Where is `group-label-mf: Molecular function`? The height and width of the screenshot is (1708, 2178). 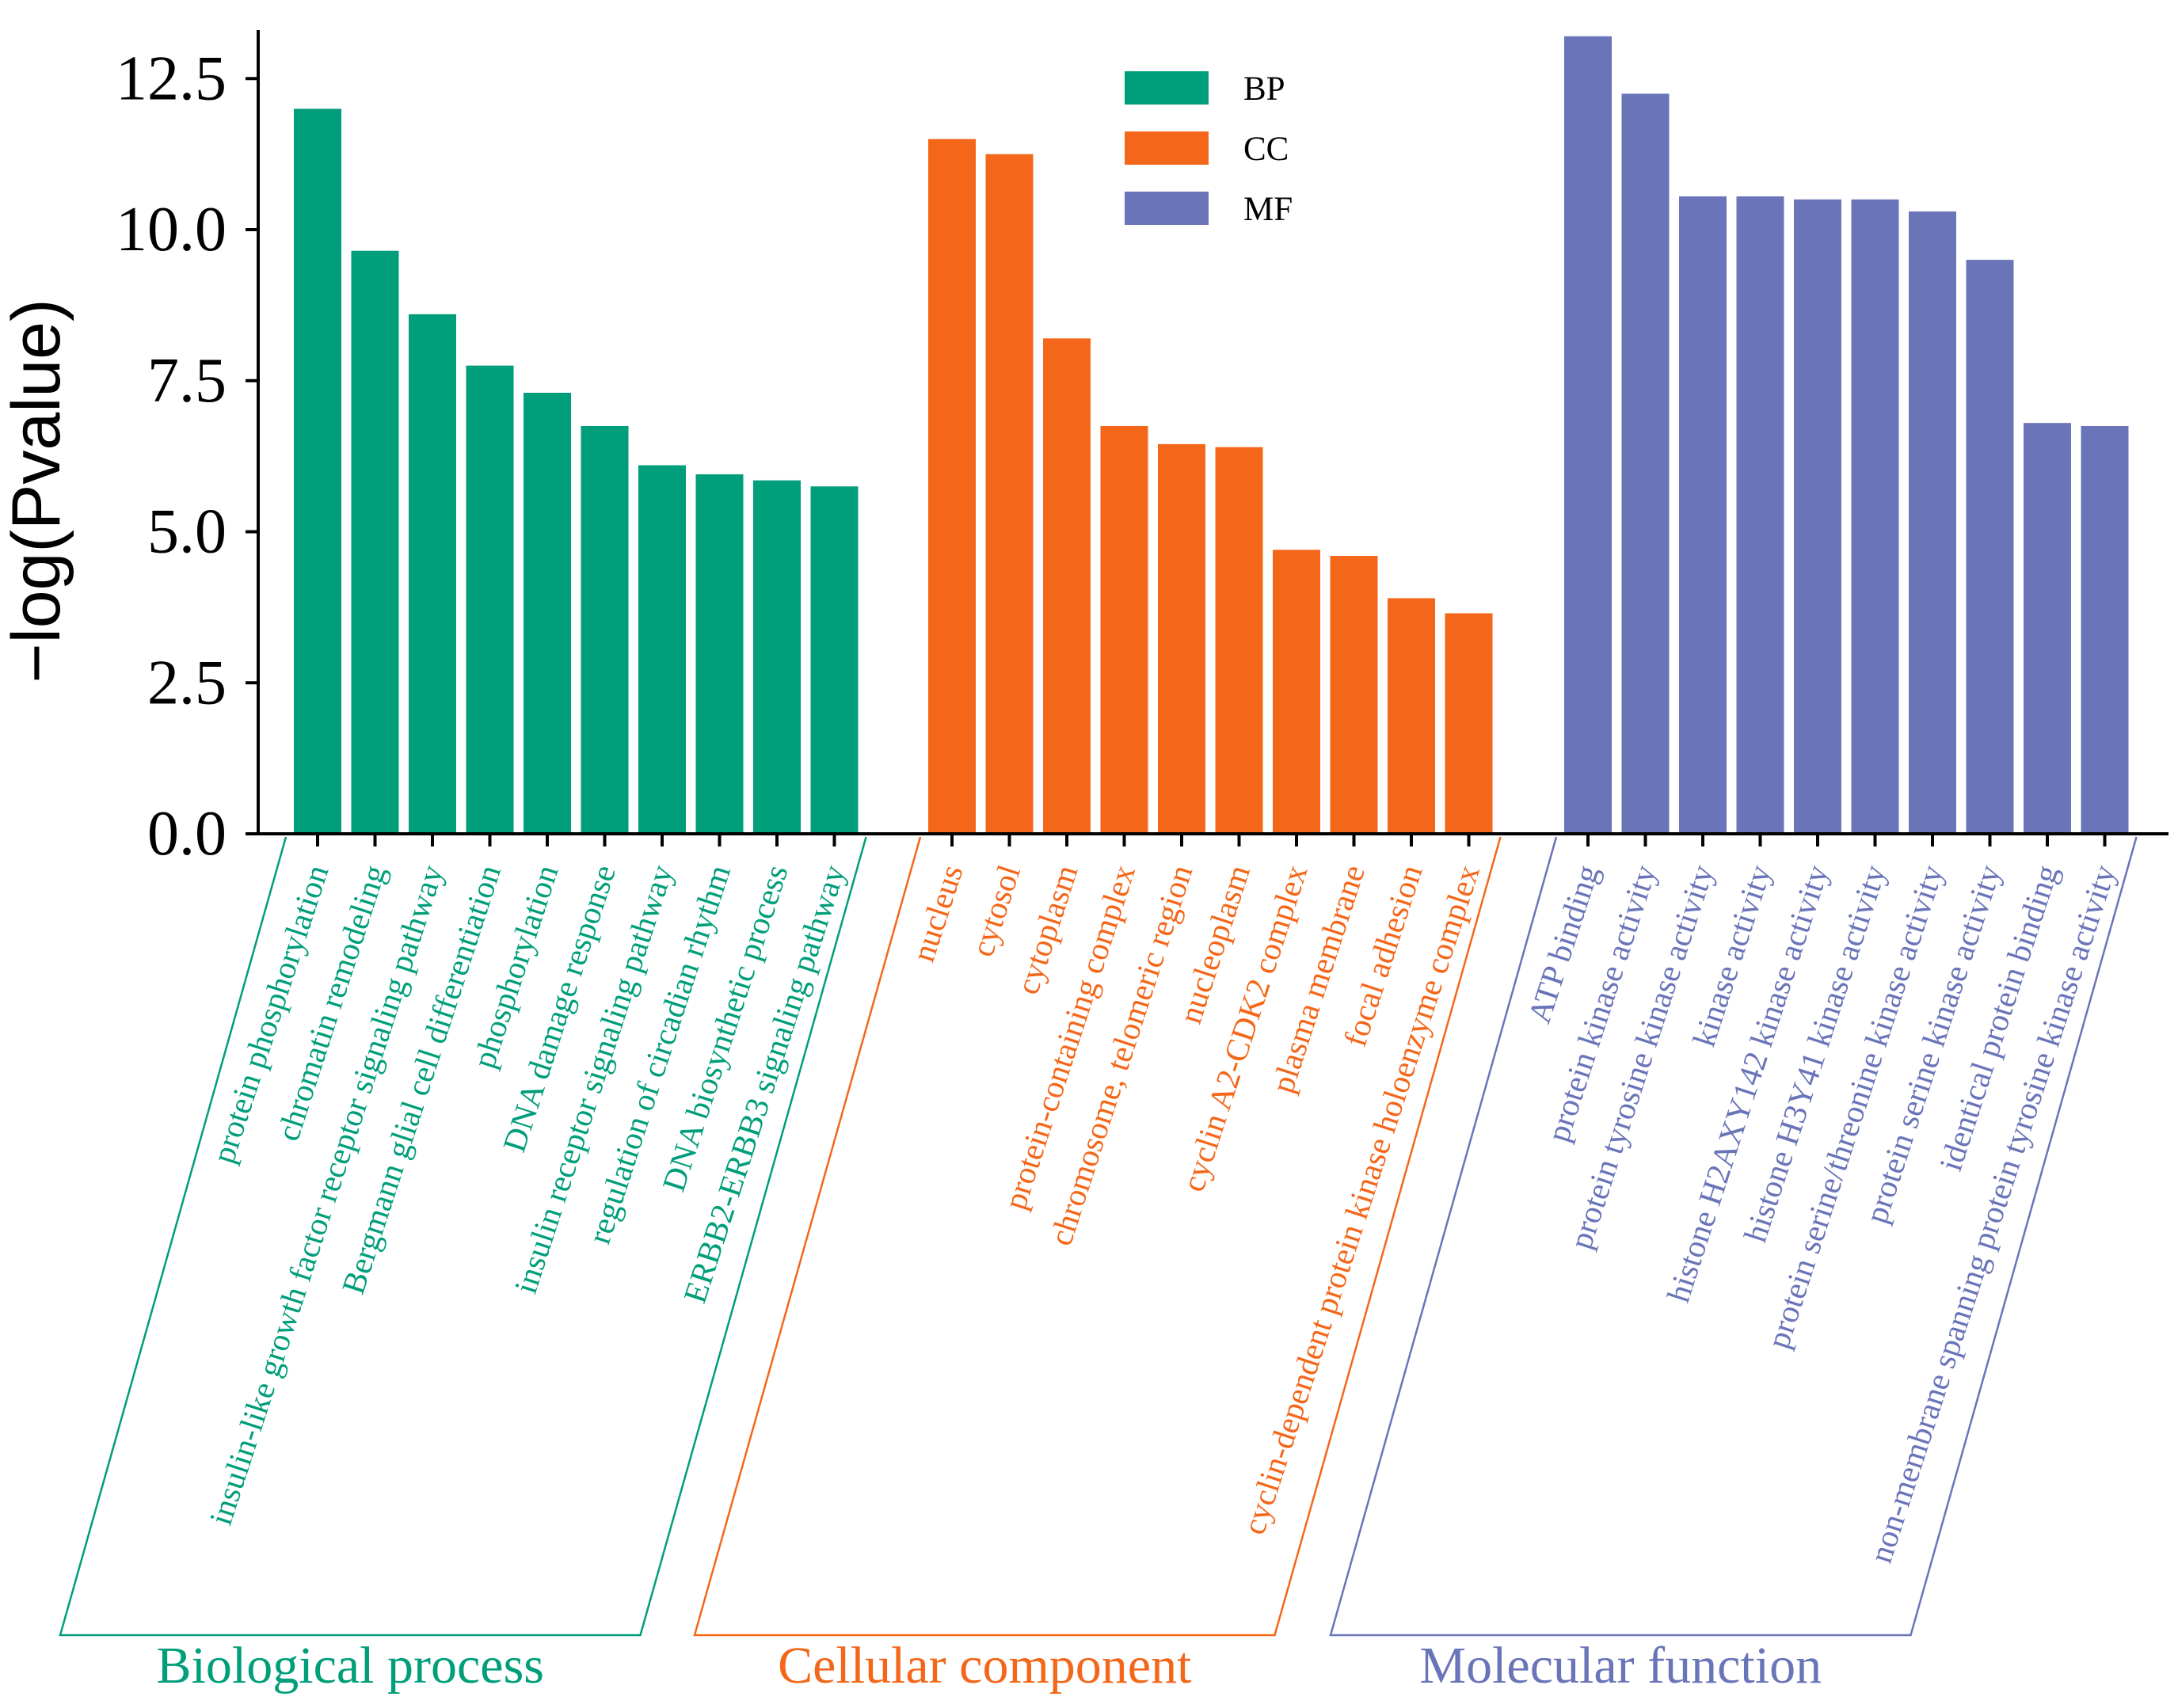 group-label-mf: Molecular function is located at coordinates (1620, 1666).